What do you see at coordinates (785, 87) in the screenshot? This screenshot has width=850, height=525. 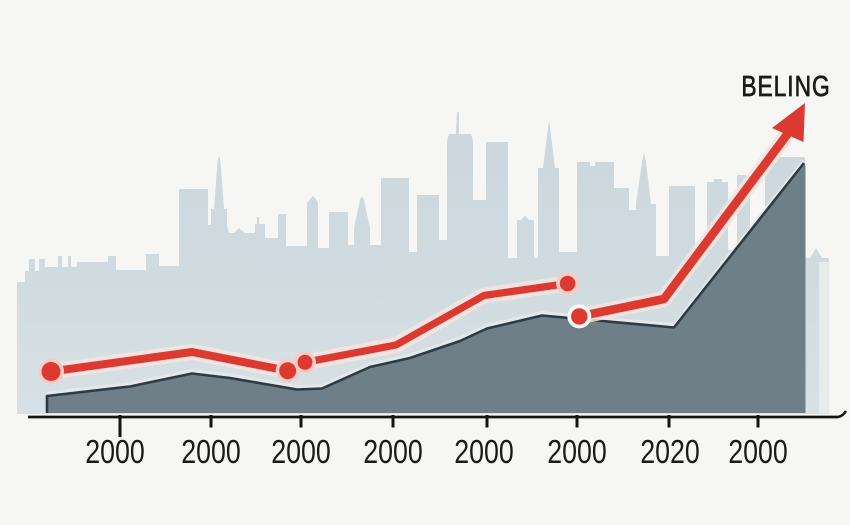 I see `svg-text: BELING` at bounding box center [785, 87].